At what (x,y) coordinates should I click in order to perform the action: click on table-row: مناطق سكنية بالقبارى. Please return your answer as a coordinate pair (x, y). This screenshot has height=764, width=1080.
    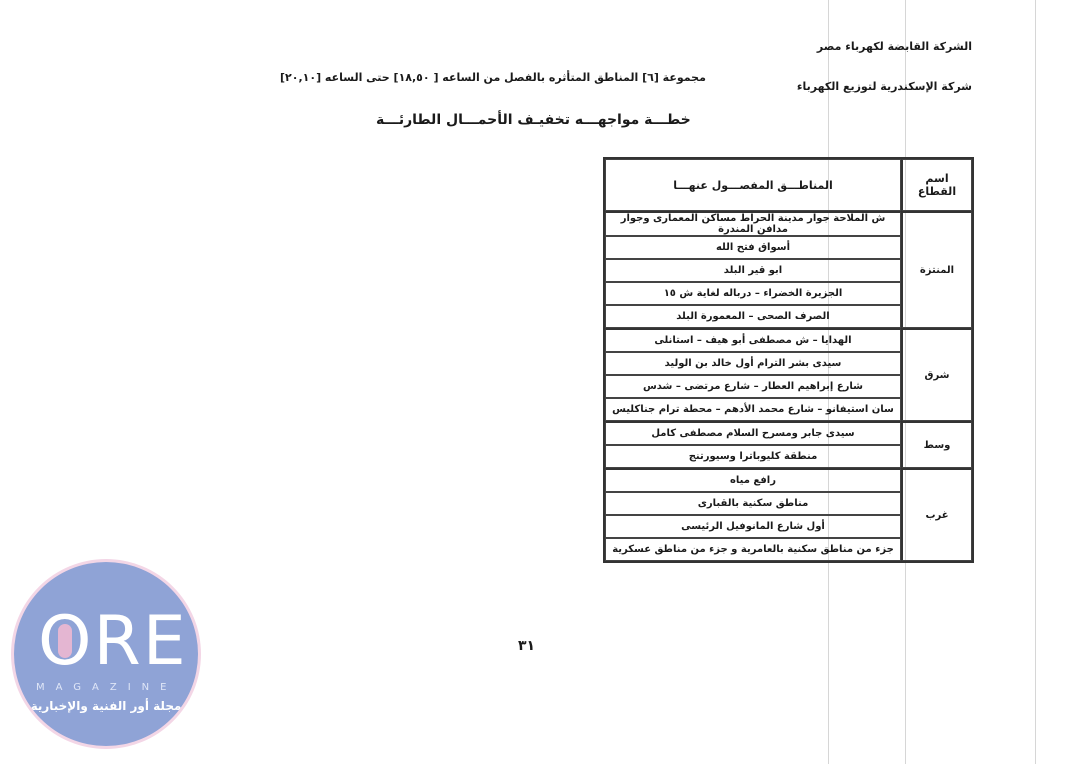
    Looking at the image, I should click on (788, 503).